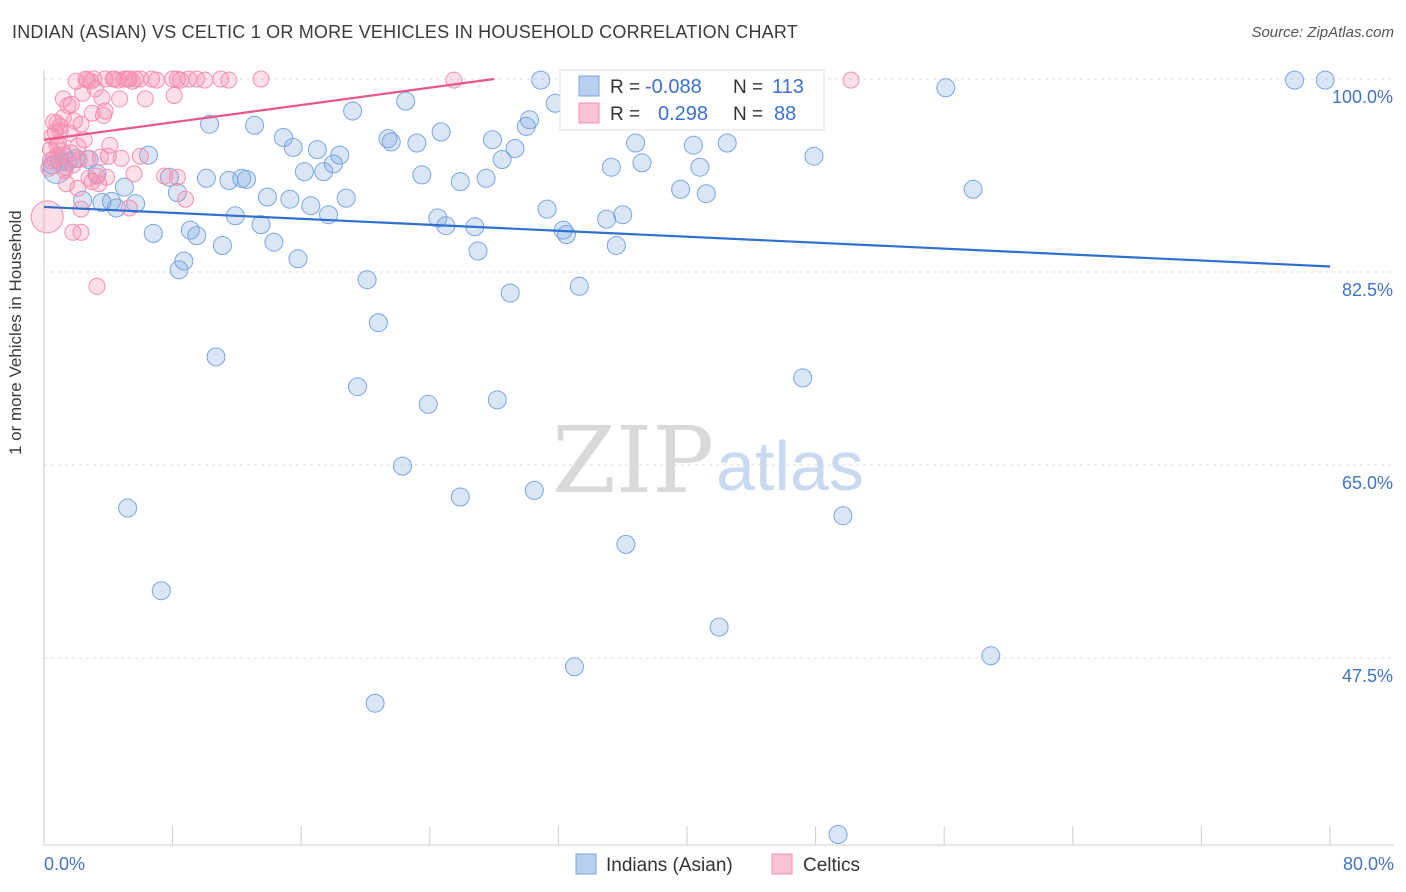 Image resolution: width=1406 pixels, height=892 pixels. I want to click on legend-swatch-blue, so click(589, 86).